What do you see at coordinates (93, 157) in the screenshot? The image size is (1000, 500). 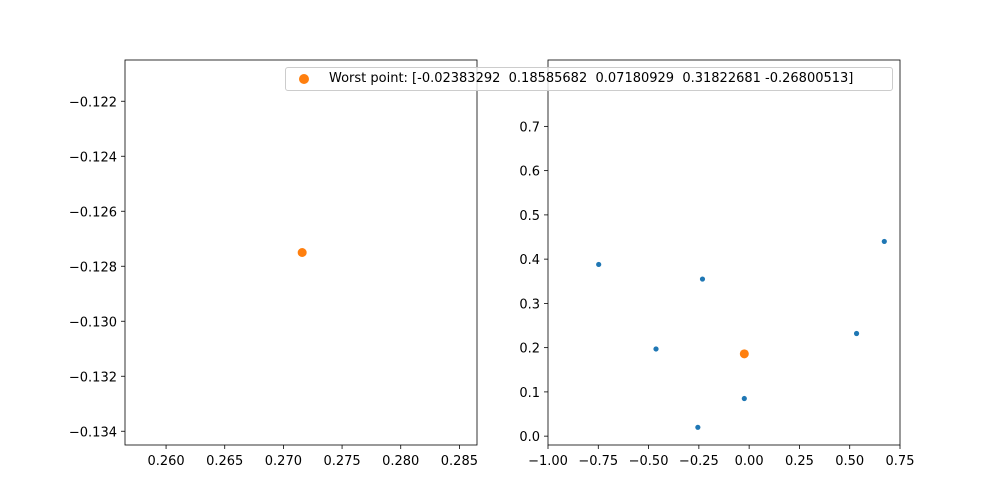 I see `y-tick-label: −0.124` at bounding box center [93, 157].